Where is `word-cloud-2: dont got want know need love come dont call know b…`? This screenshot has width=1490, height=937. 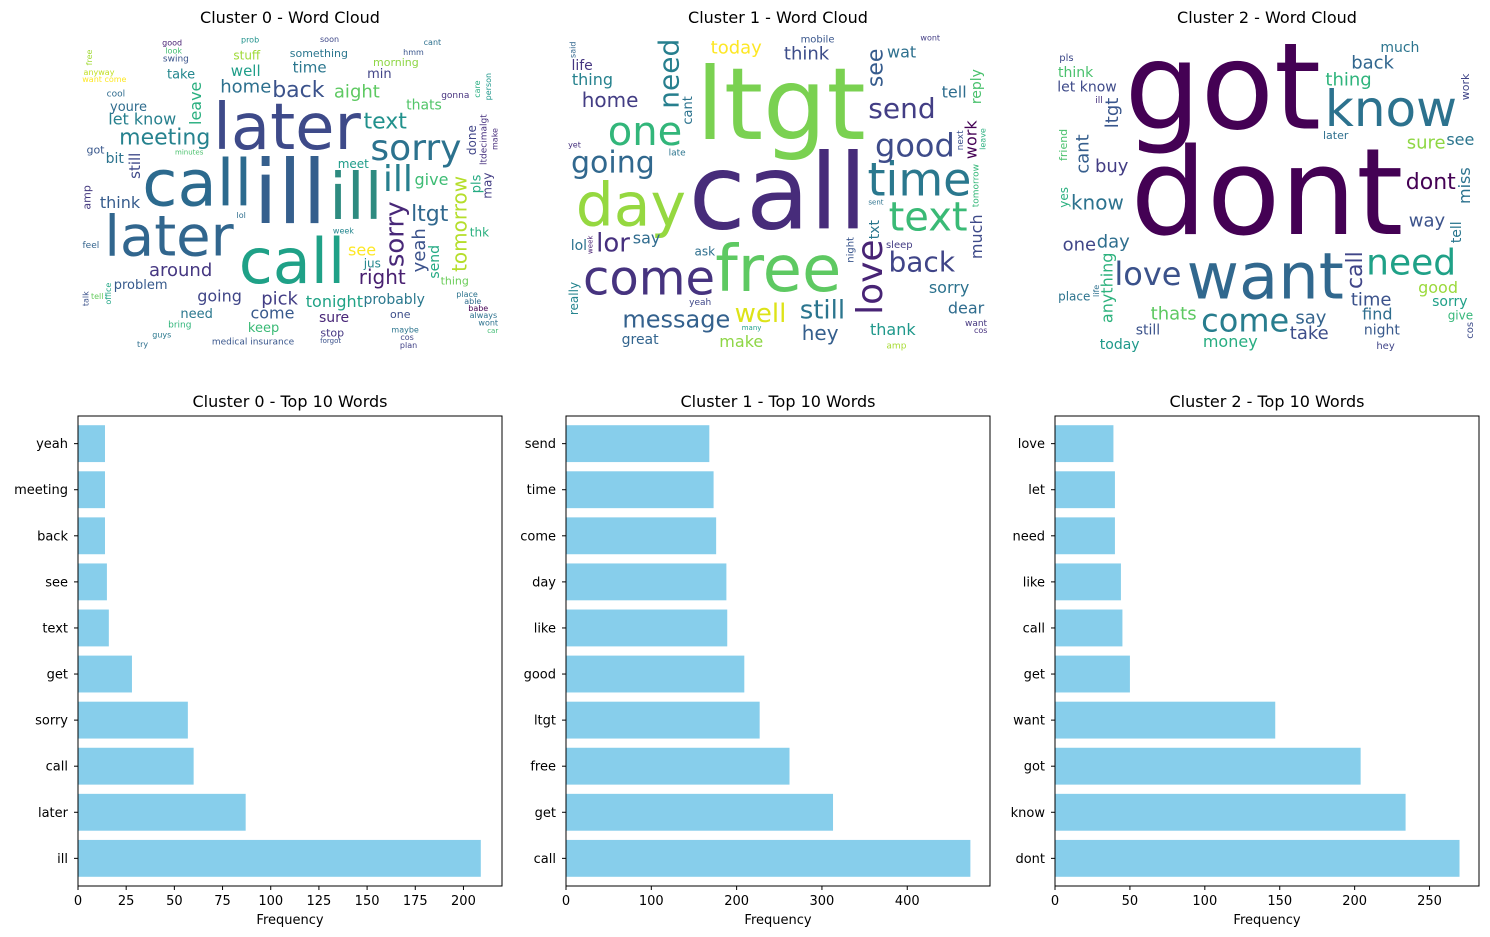
word-cloud-2: dont got want know need love come dont call know b… is located at coordinates (1267, 192).